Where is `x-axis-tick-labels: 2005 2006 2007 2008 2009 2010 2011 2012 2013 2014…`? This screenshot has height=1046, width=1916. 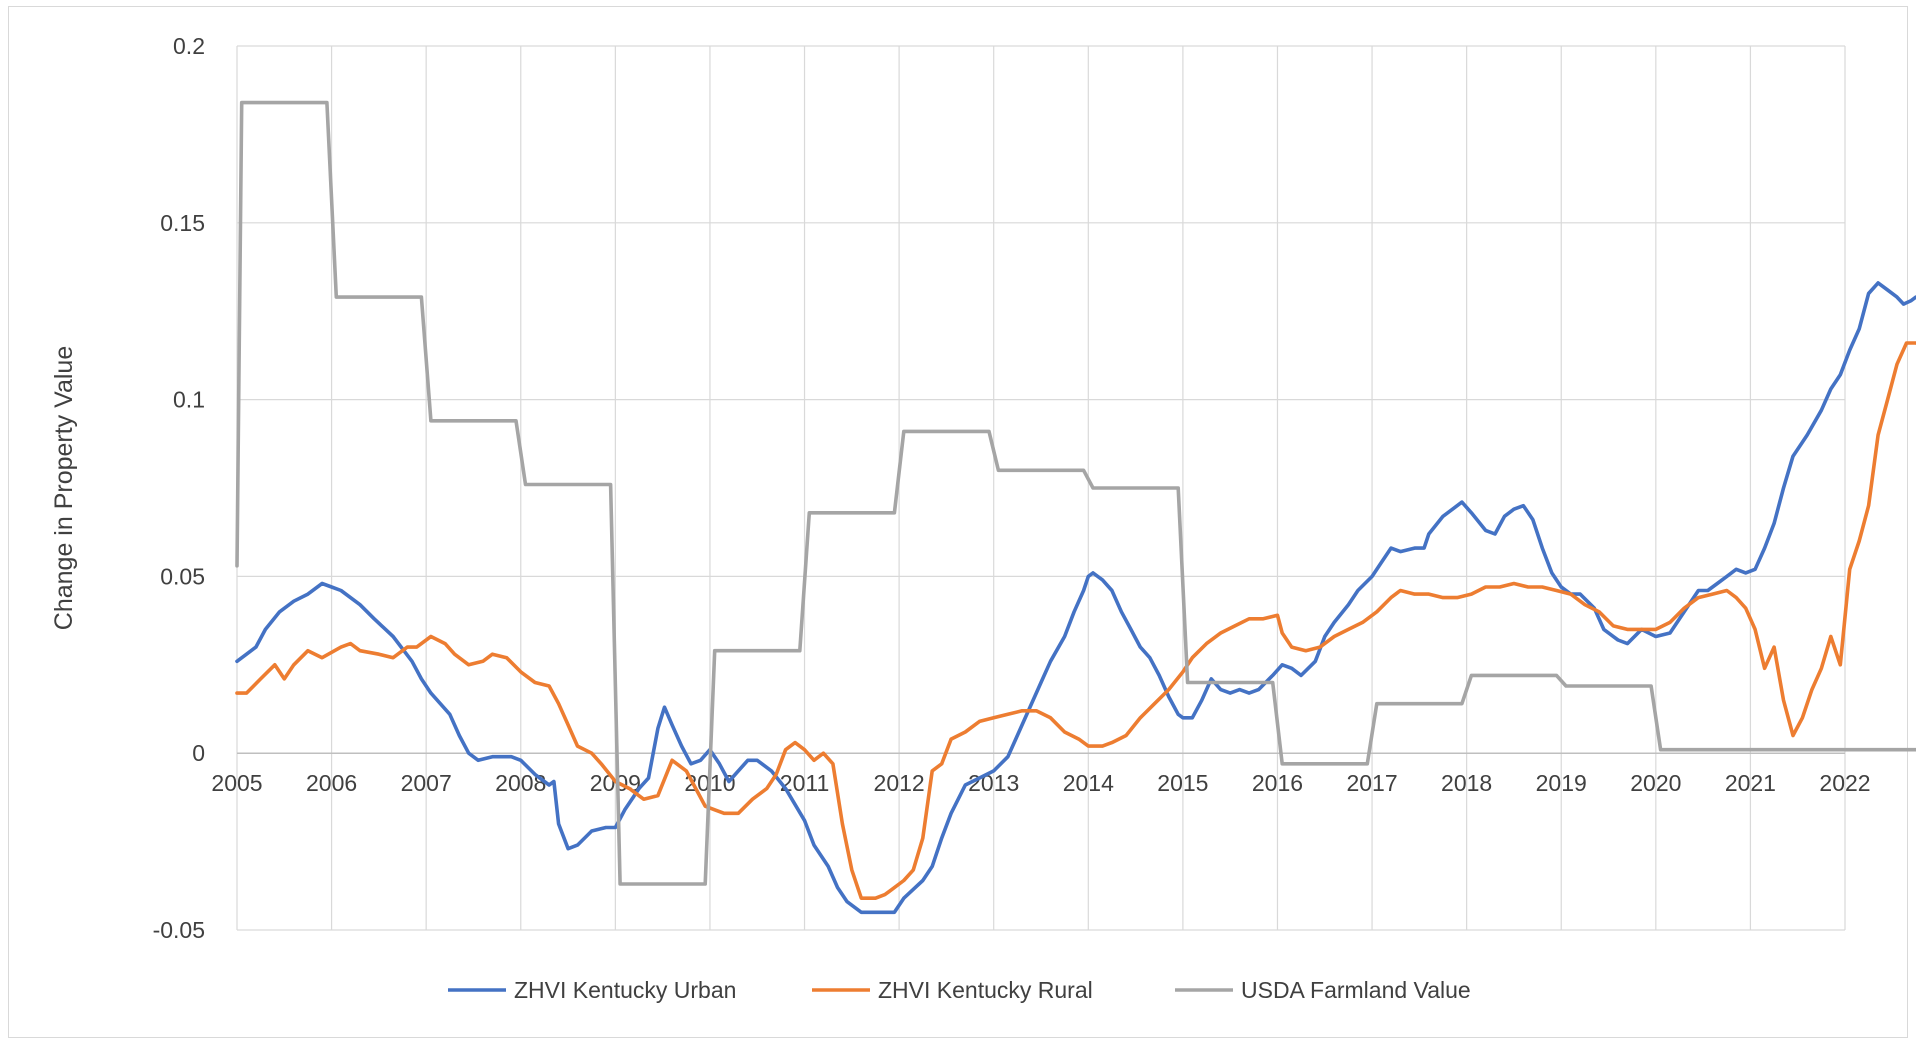 x-axis-tick-labels: 2005 2006 2007 2008 2009 2010 2011 2012 2013 2014… is located at coordinates (1040, 783).